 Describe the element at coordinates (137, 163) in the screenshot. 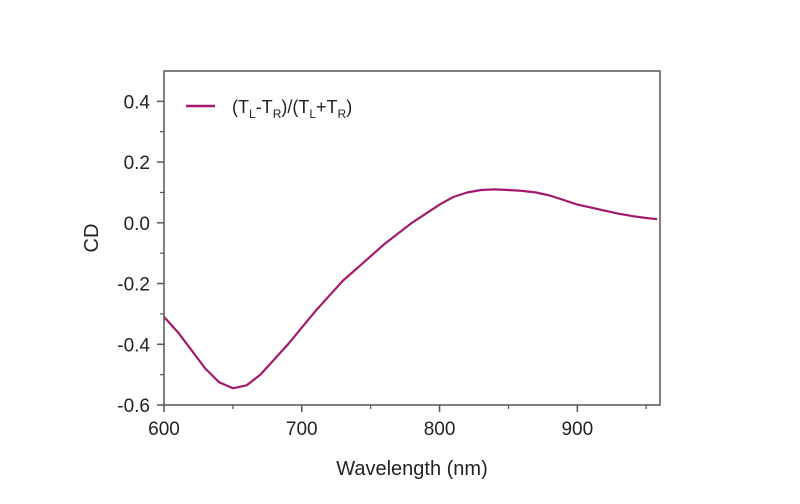

I see `y-tick-label: 0.2` at that location.